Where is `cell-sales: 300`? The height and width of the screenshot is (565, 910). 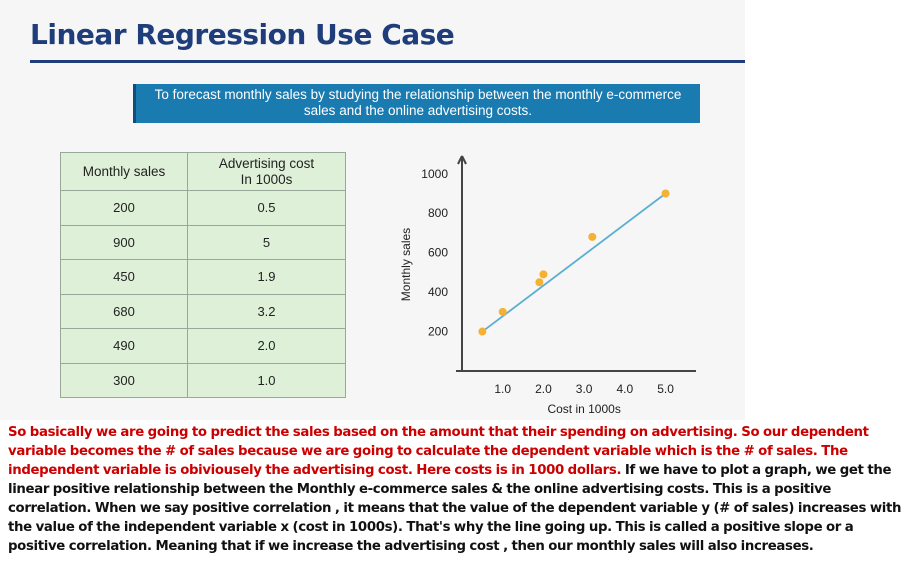 cell-sales: 300 is located at coordinates (124, 380).